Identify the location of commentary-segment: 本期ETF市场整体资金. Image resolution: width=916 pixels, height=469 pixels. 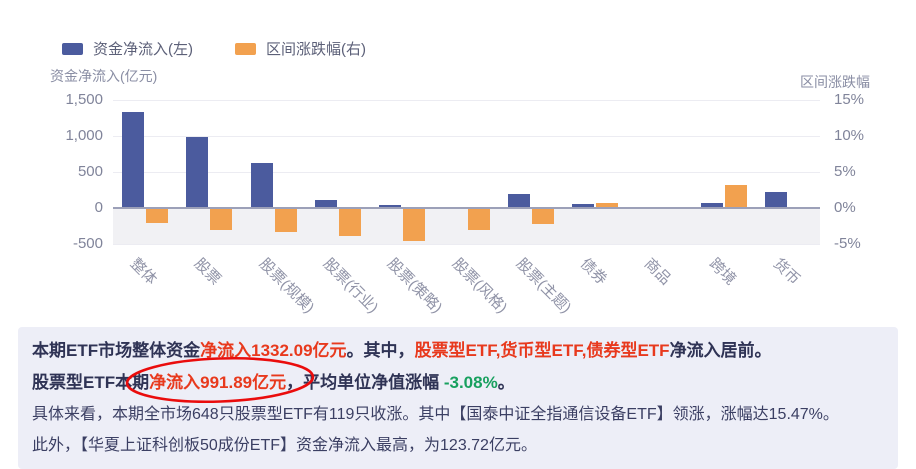
(116, 350).